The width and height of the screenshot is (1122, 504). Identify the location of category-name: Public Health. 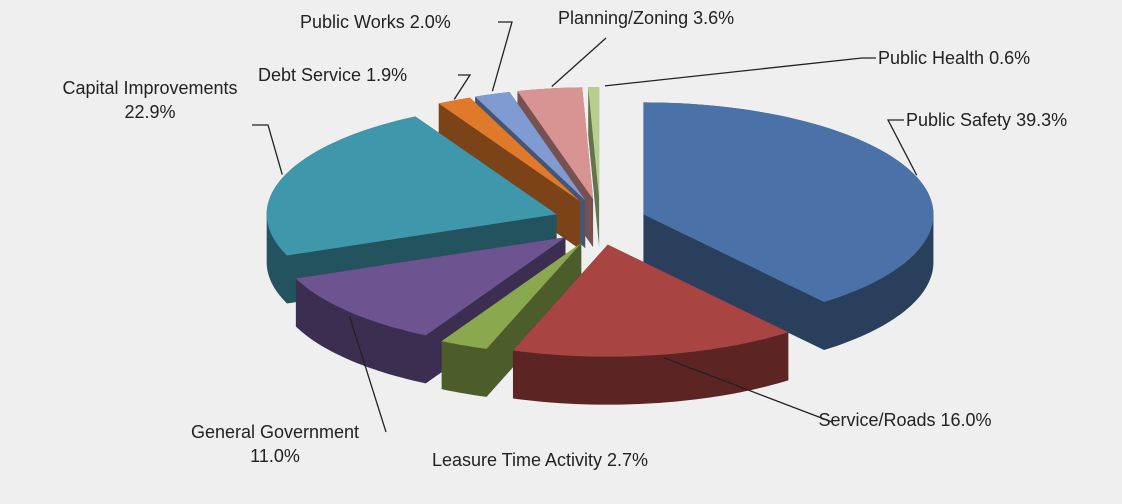
(931, 58).